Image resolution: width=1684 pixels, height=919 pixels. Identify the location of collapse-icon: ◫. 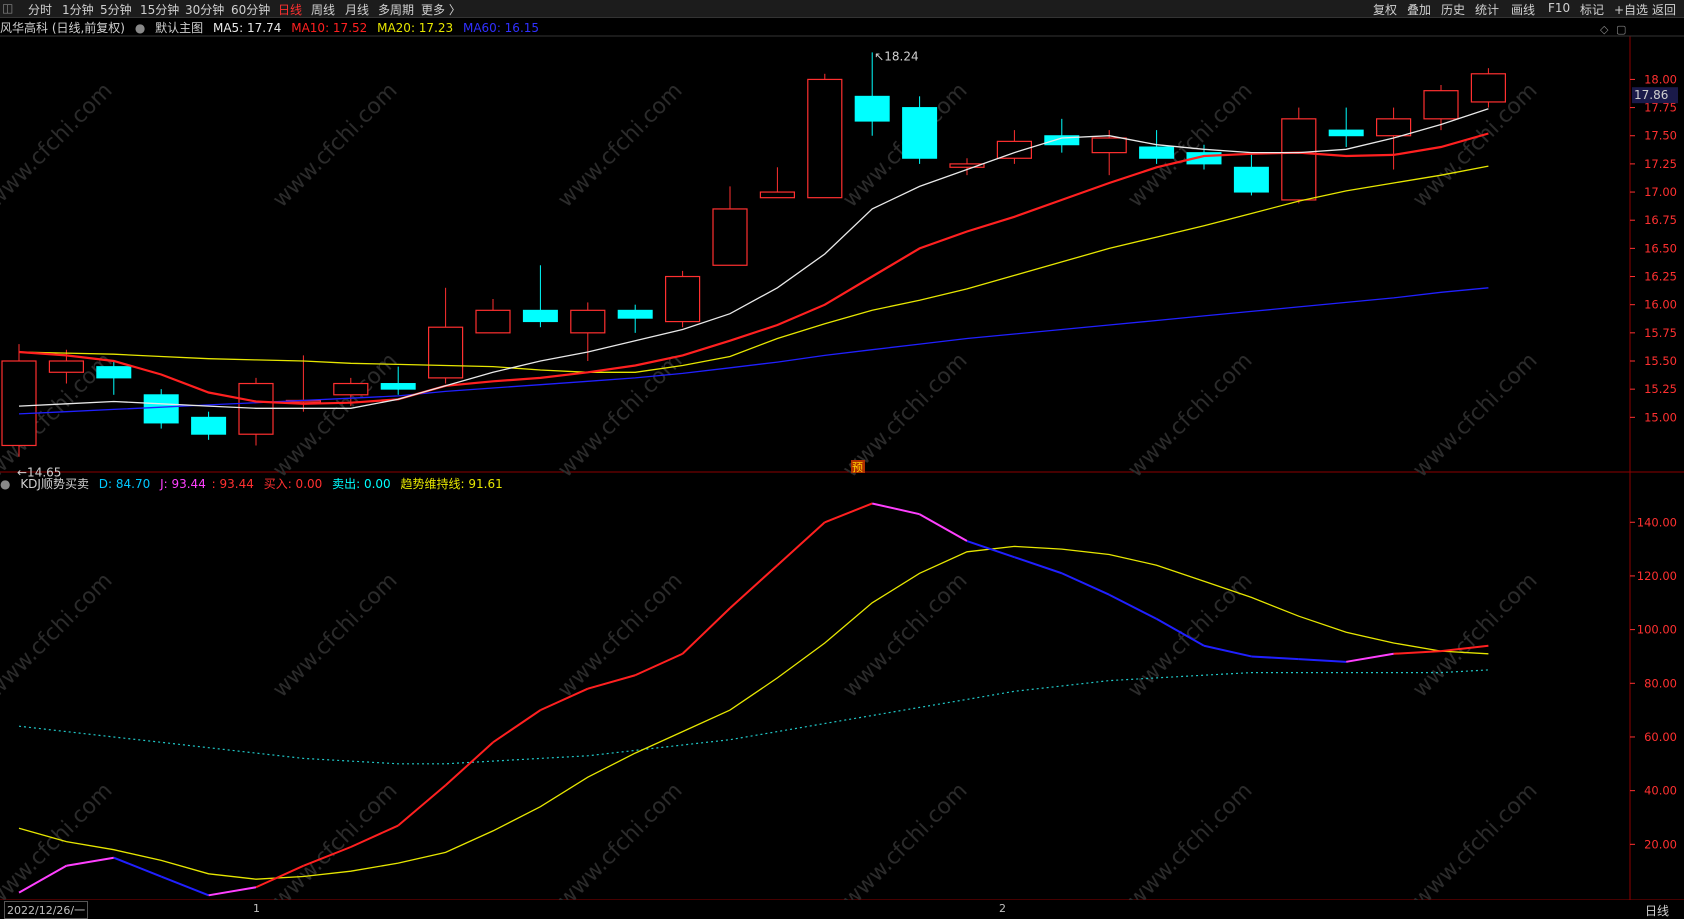
(8, 8).